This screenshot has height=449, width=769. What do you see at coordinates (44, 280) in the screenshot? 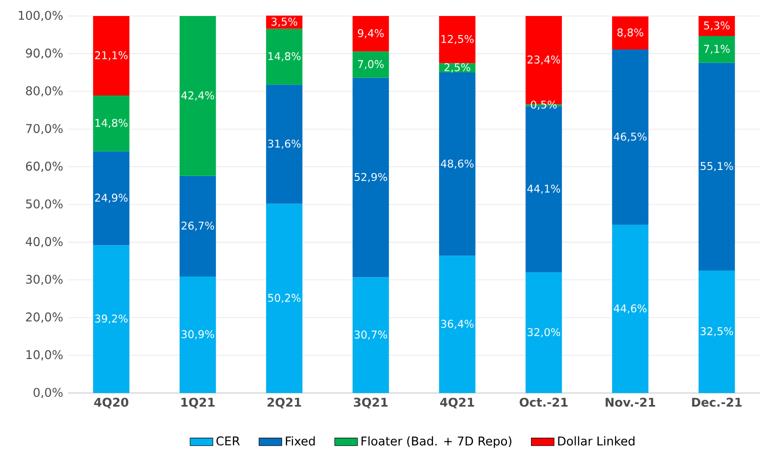
I see `y-tick-label: 30,0%` at bounding box center [44, 280].